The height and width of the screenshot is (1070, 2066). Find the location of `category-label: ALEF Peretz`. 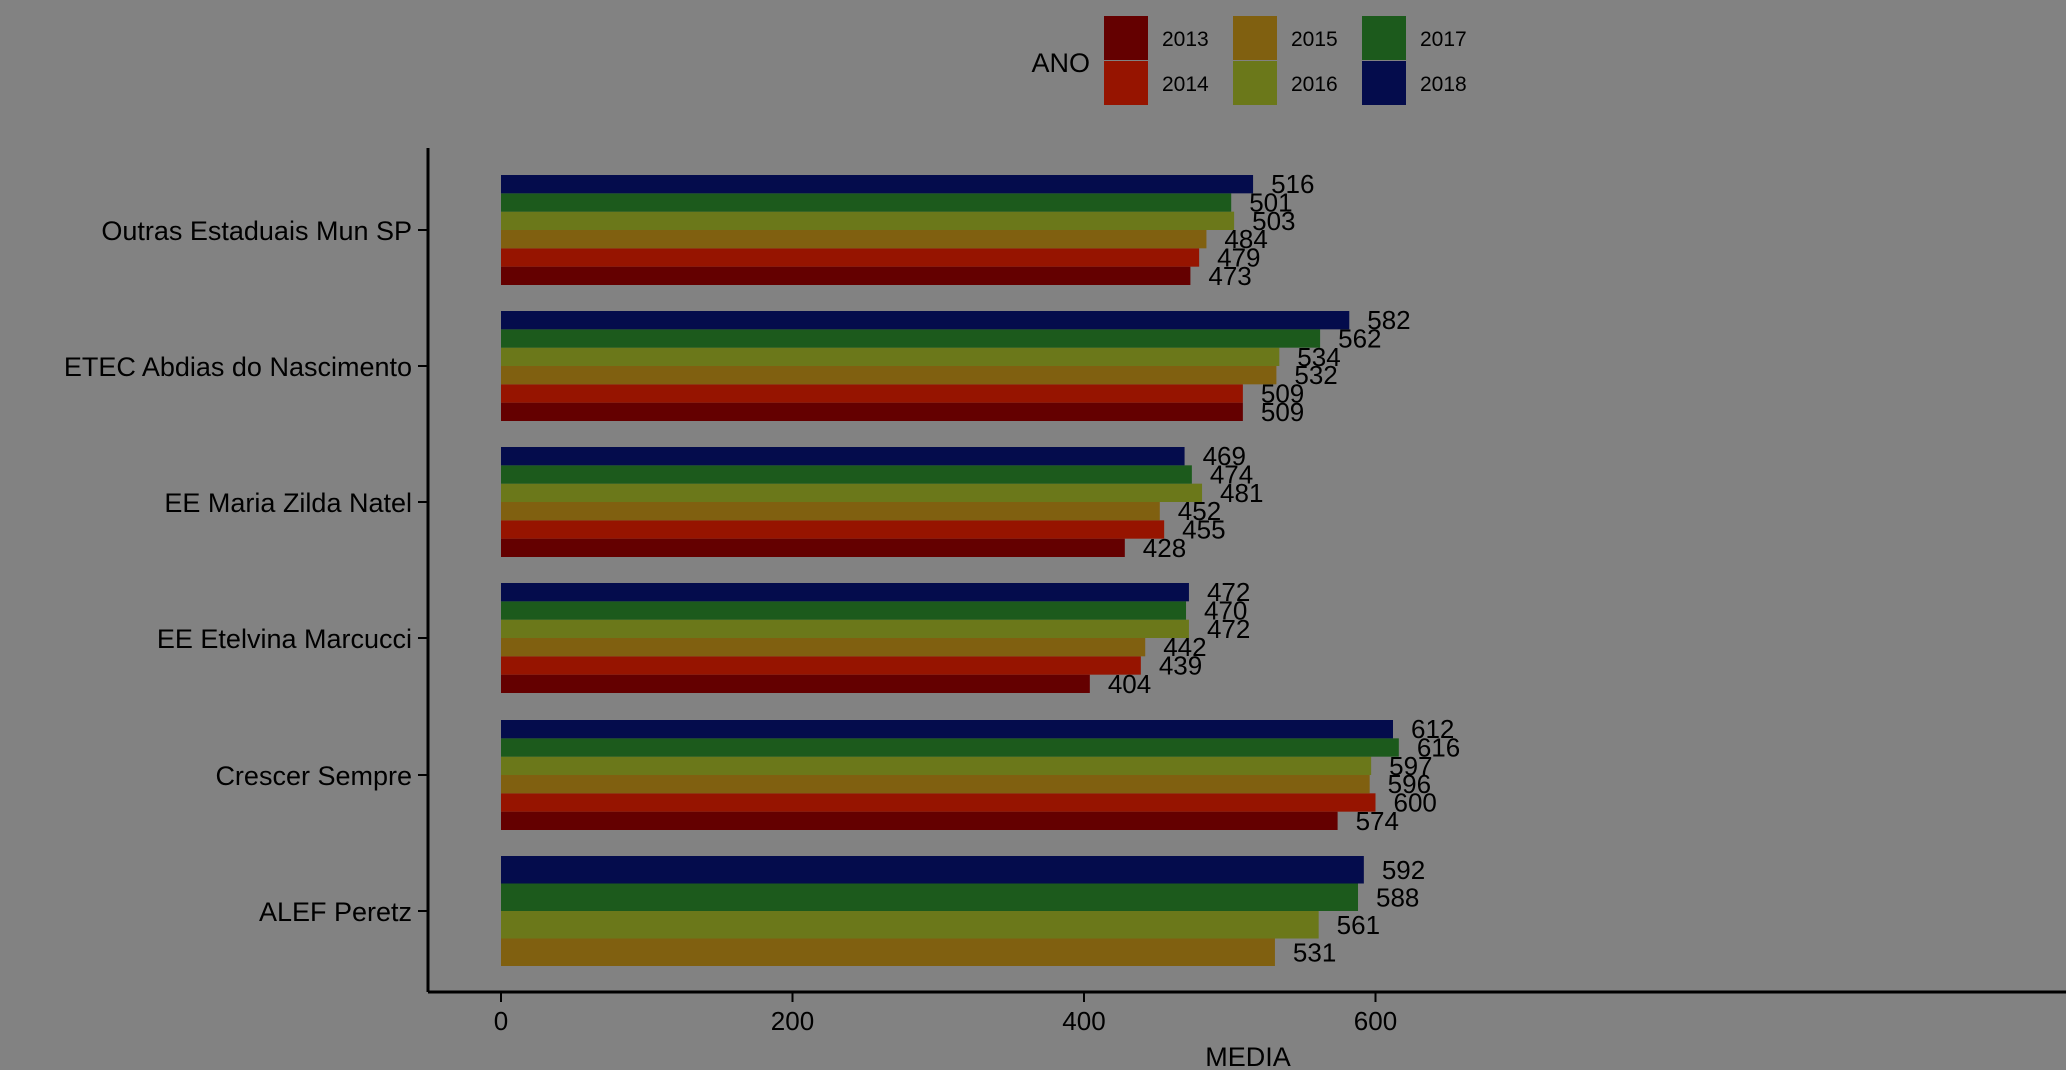

category-label: ALEF Peretz is located at coordinates (335, 912).